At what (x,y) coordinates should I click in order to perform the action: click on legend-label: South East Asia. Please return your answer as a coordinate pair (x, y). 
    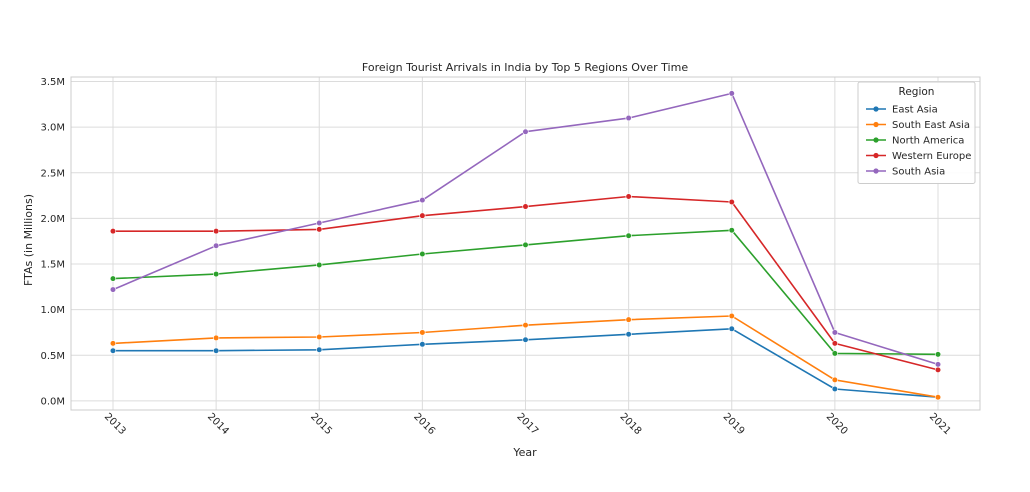
    Looking at the image, I should click on (931, 125).